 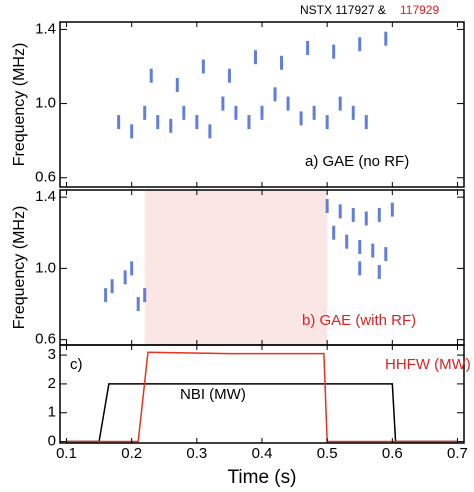 I want to click on annotation: b) GAE (with RF), so click(x=359, y=320).